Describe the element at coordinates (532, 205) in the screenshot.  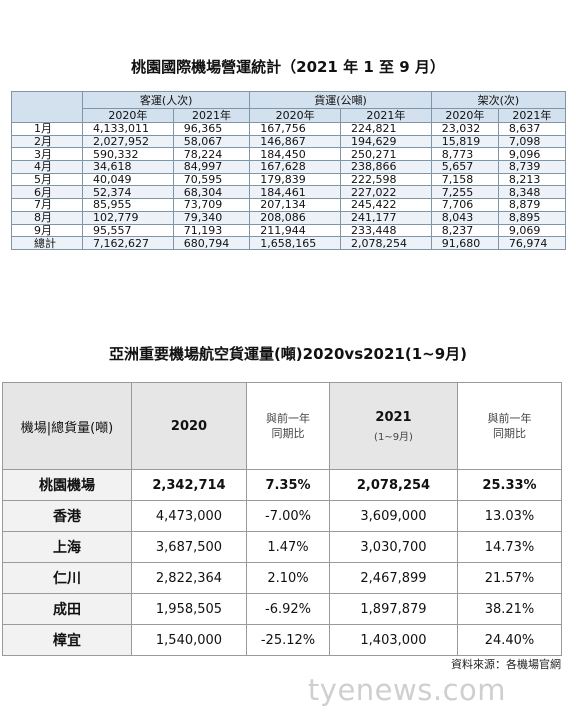
I see `table-cell: 8,879` at that location.